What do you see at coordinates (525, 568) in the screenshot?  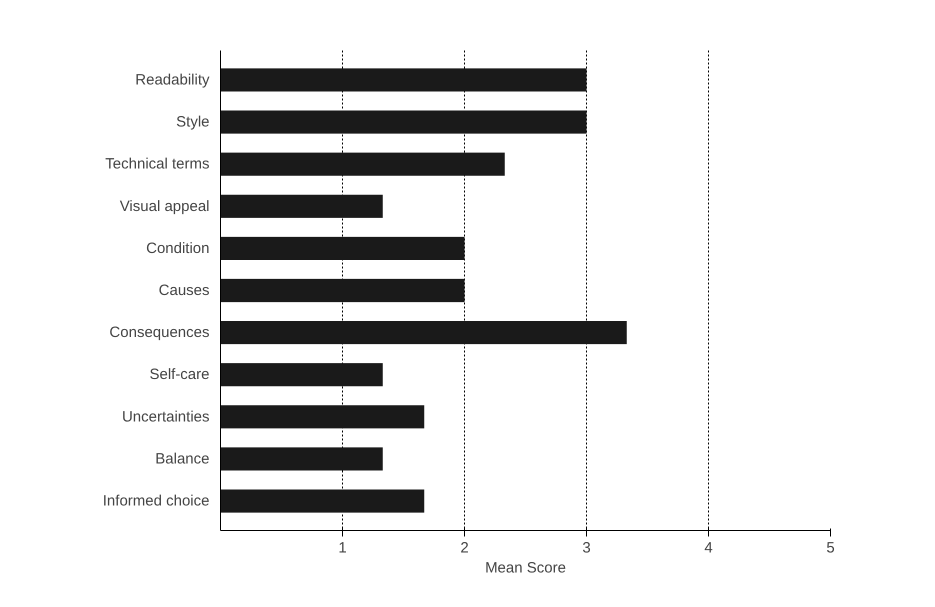 I see `x-axis-title: Mean Score` at bounding box center [525, 568].